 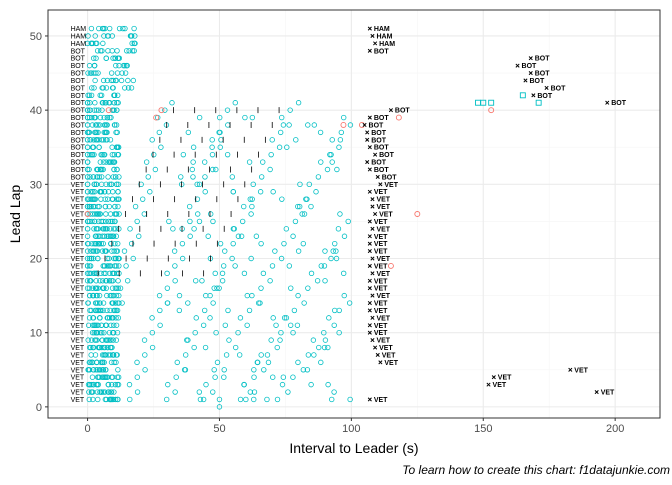 I want to click on lapped-marker-label: HAM, so click(x=384, y=36).